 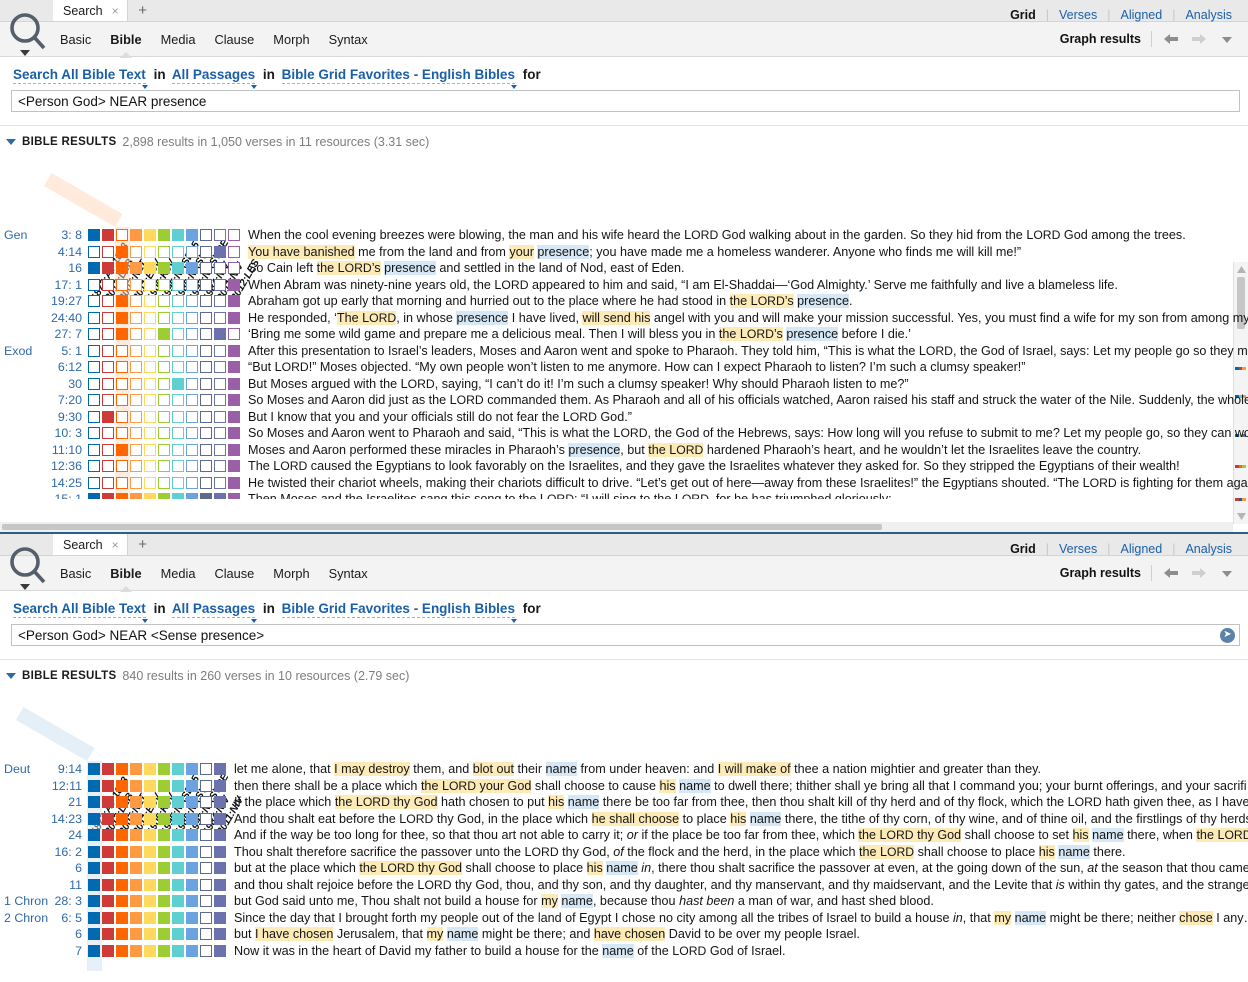 What do you see at coordinates (71, 350) in the screenshot?
I see `verse-reference: 5: 1` at bounding box center [71, 350].